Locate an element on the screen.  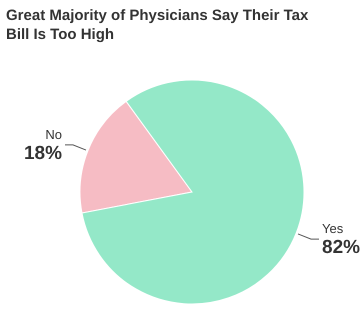
slice-label: No is located at coordinates (53, 134).